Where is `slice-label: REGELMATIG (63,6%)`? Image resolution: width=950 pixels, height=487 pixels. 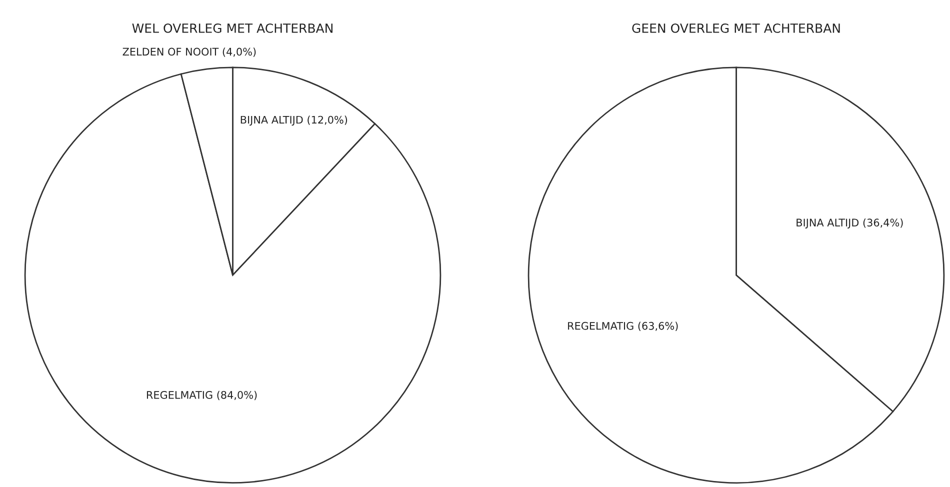 slice-label: REGELMATIG (63,6%) is located at coordinates (623, 327).